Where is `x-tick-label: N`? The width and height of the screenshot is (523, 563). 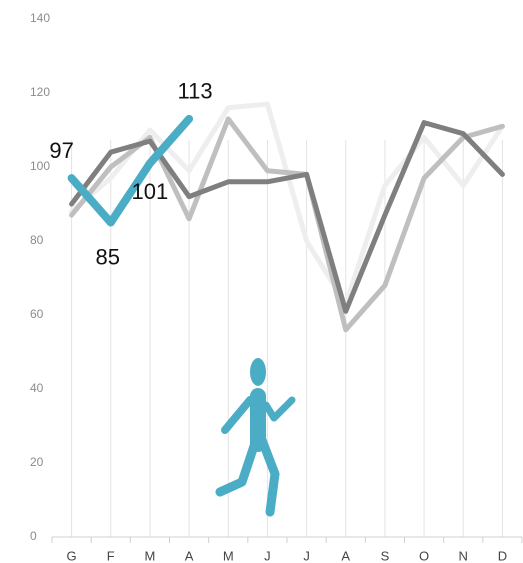 x-tick-label: N is located at coordinates (463, 555).